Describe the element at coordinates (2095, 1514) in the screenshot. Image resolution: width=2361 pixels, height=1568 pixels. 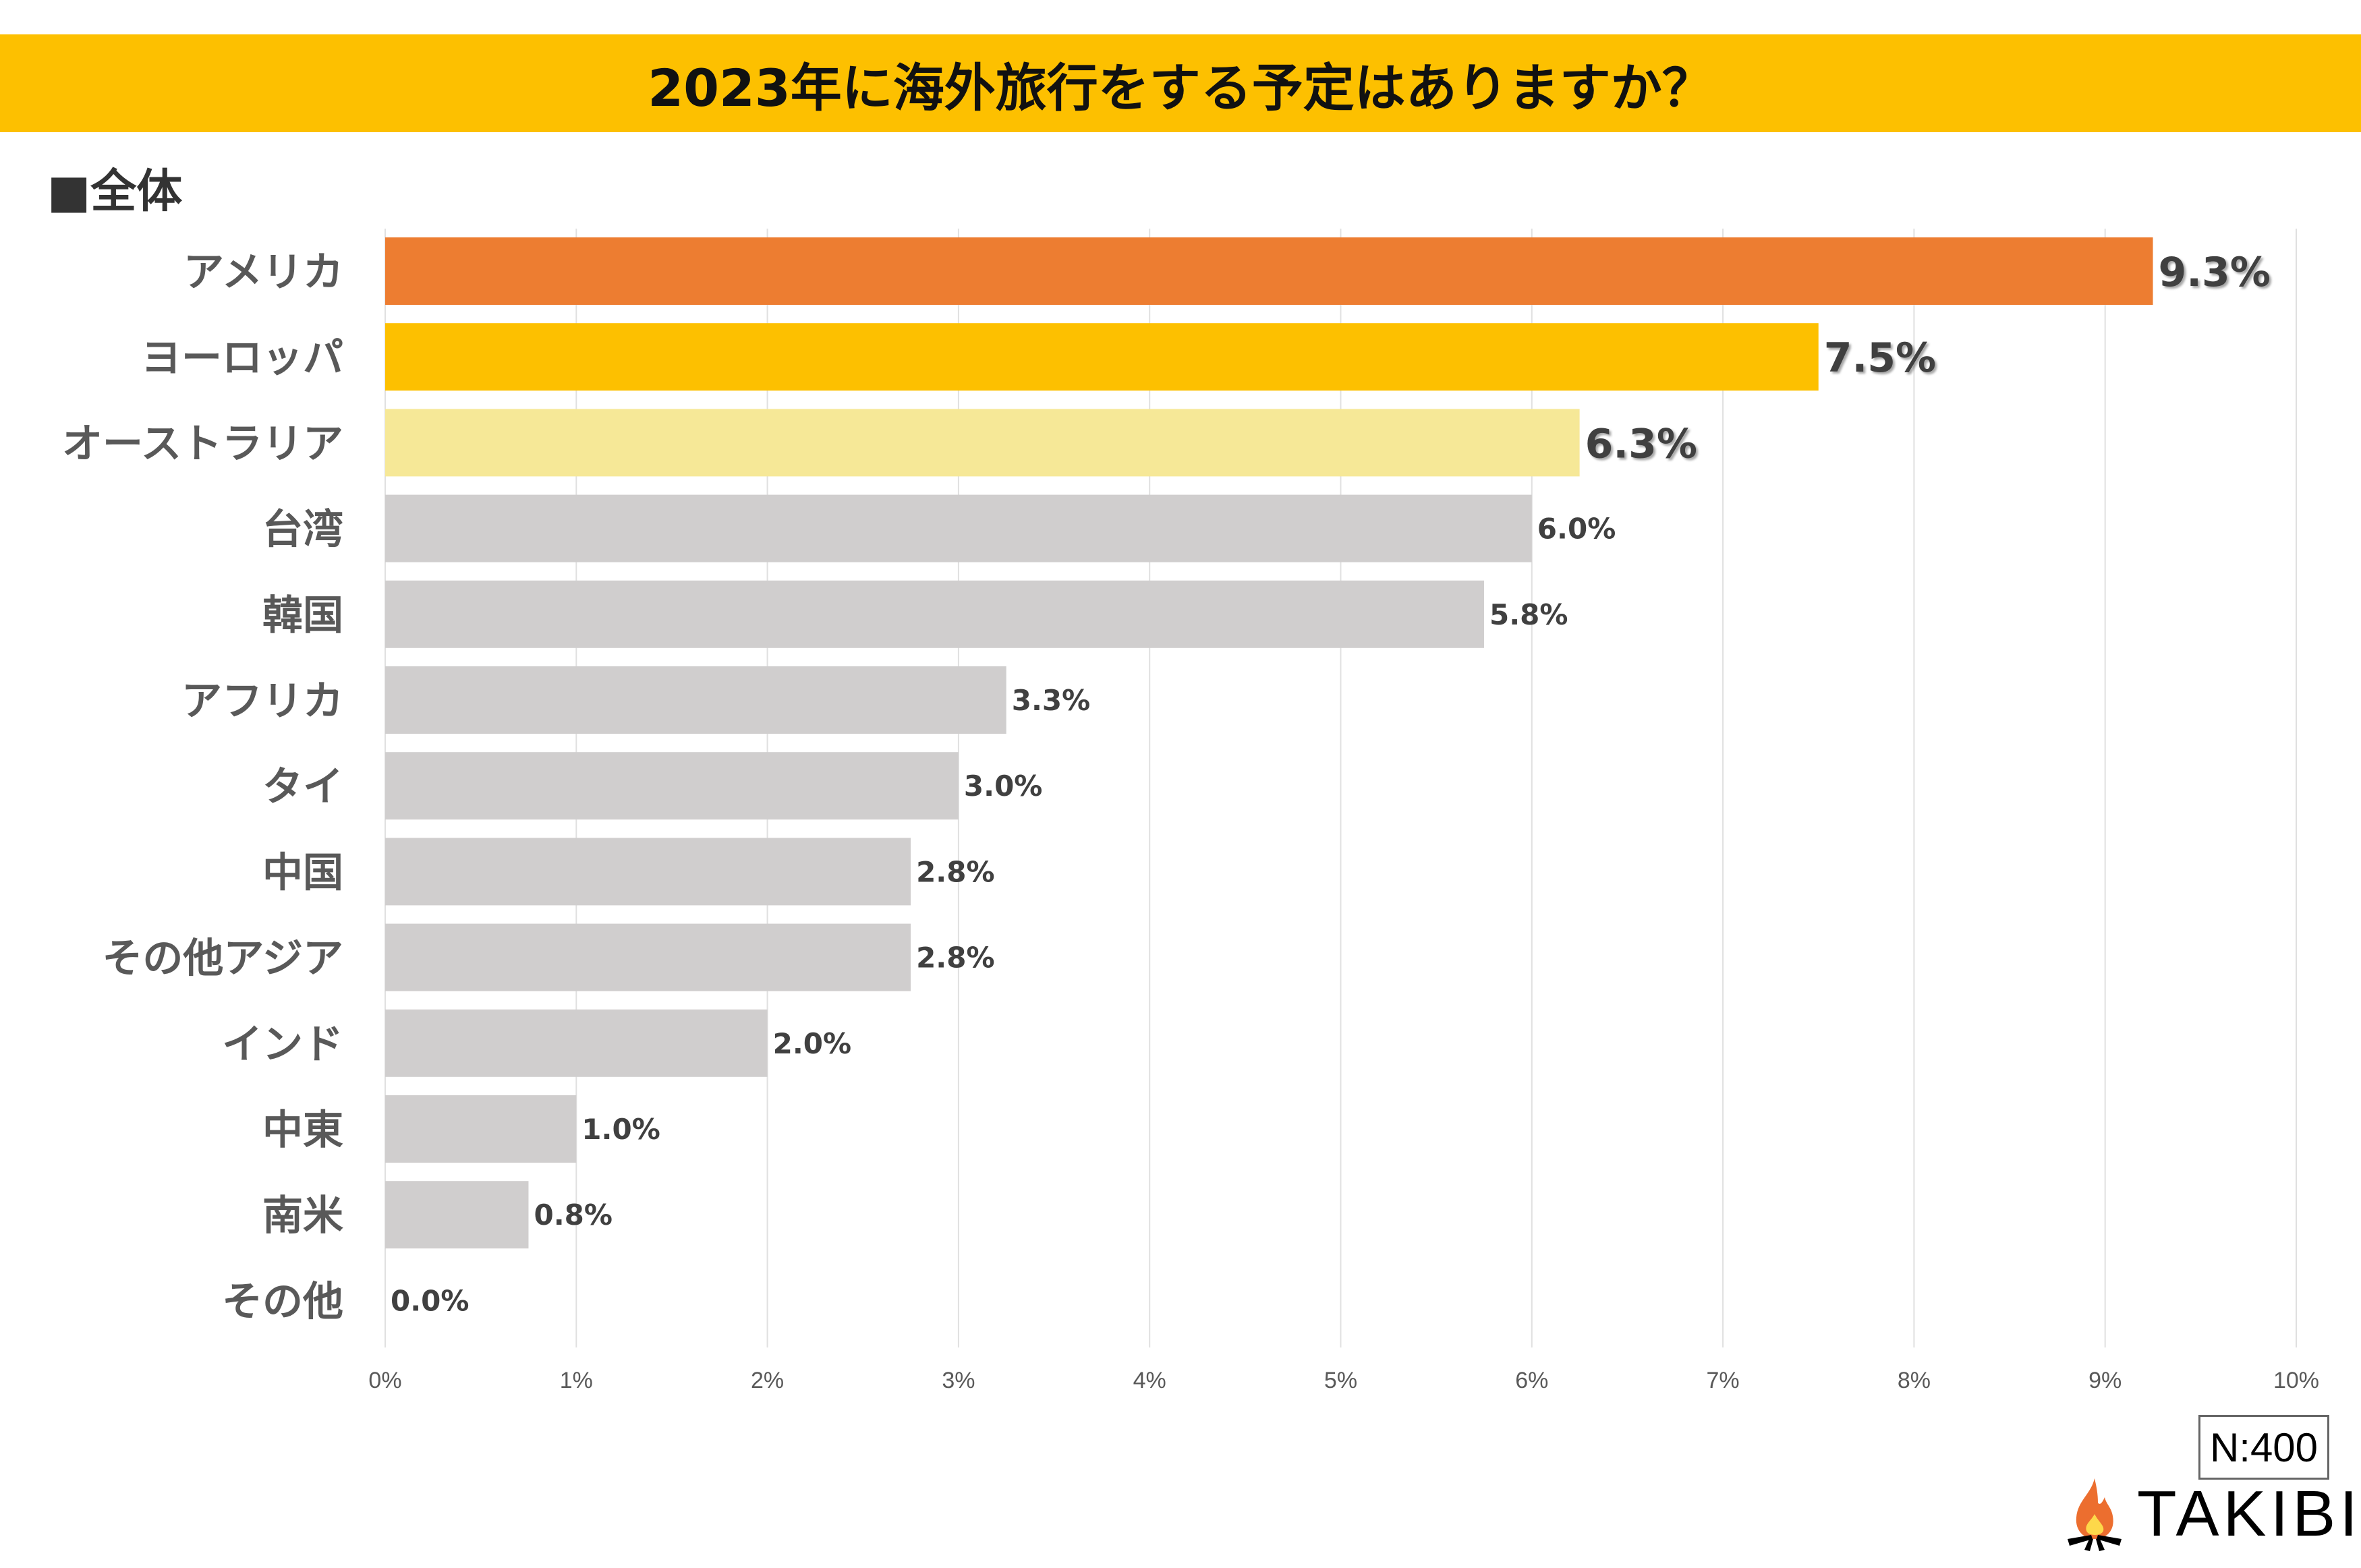
I see `campfire-icon` at that location.